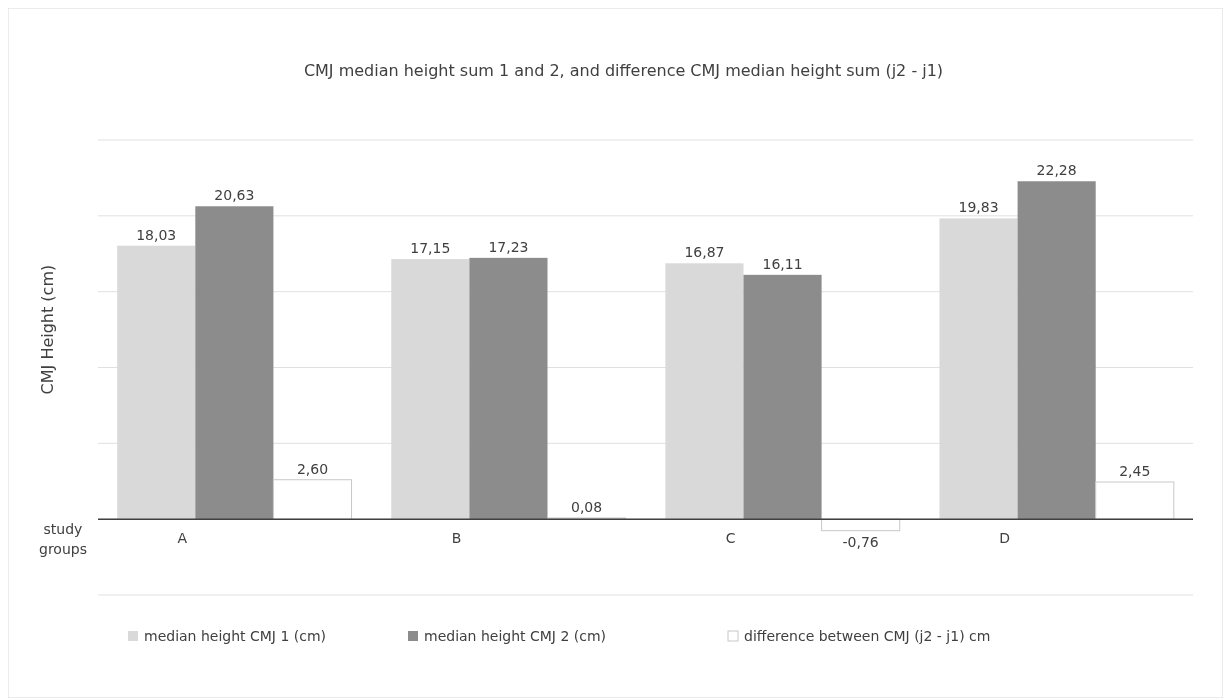 The height and width of the screenshot is (700, 1231). Describe the element at coordinates (456, 538) in the screenshot. I see `x-tick-label: B` at that location.